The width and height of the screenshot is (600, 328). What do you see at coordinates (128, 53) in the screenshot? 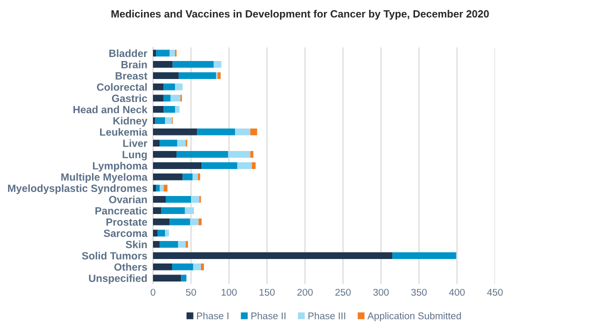
I see `y-tick-label: Bladder` at bounding box center [128, 53].